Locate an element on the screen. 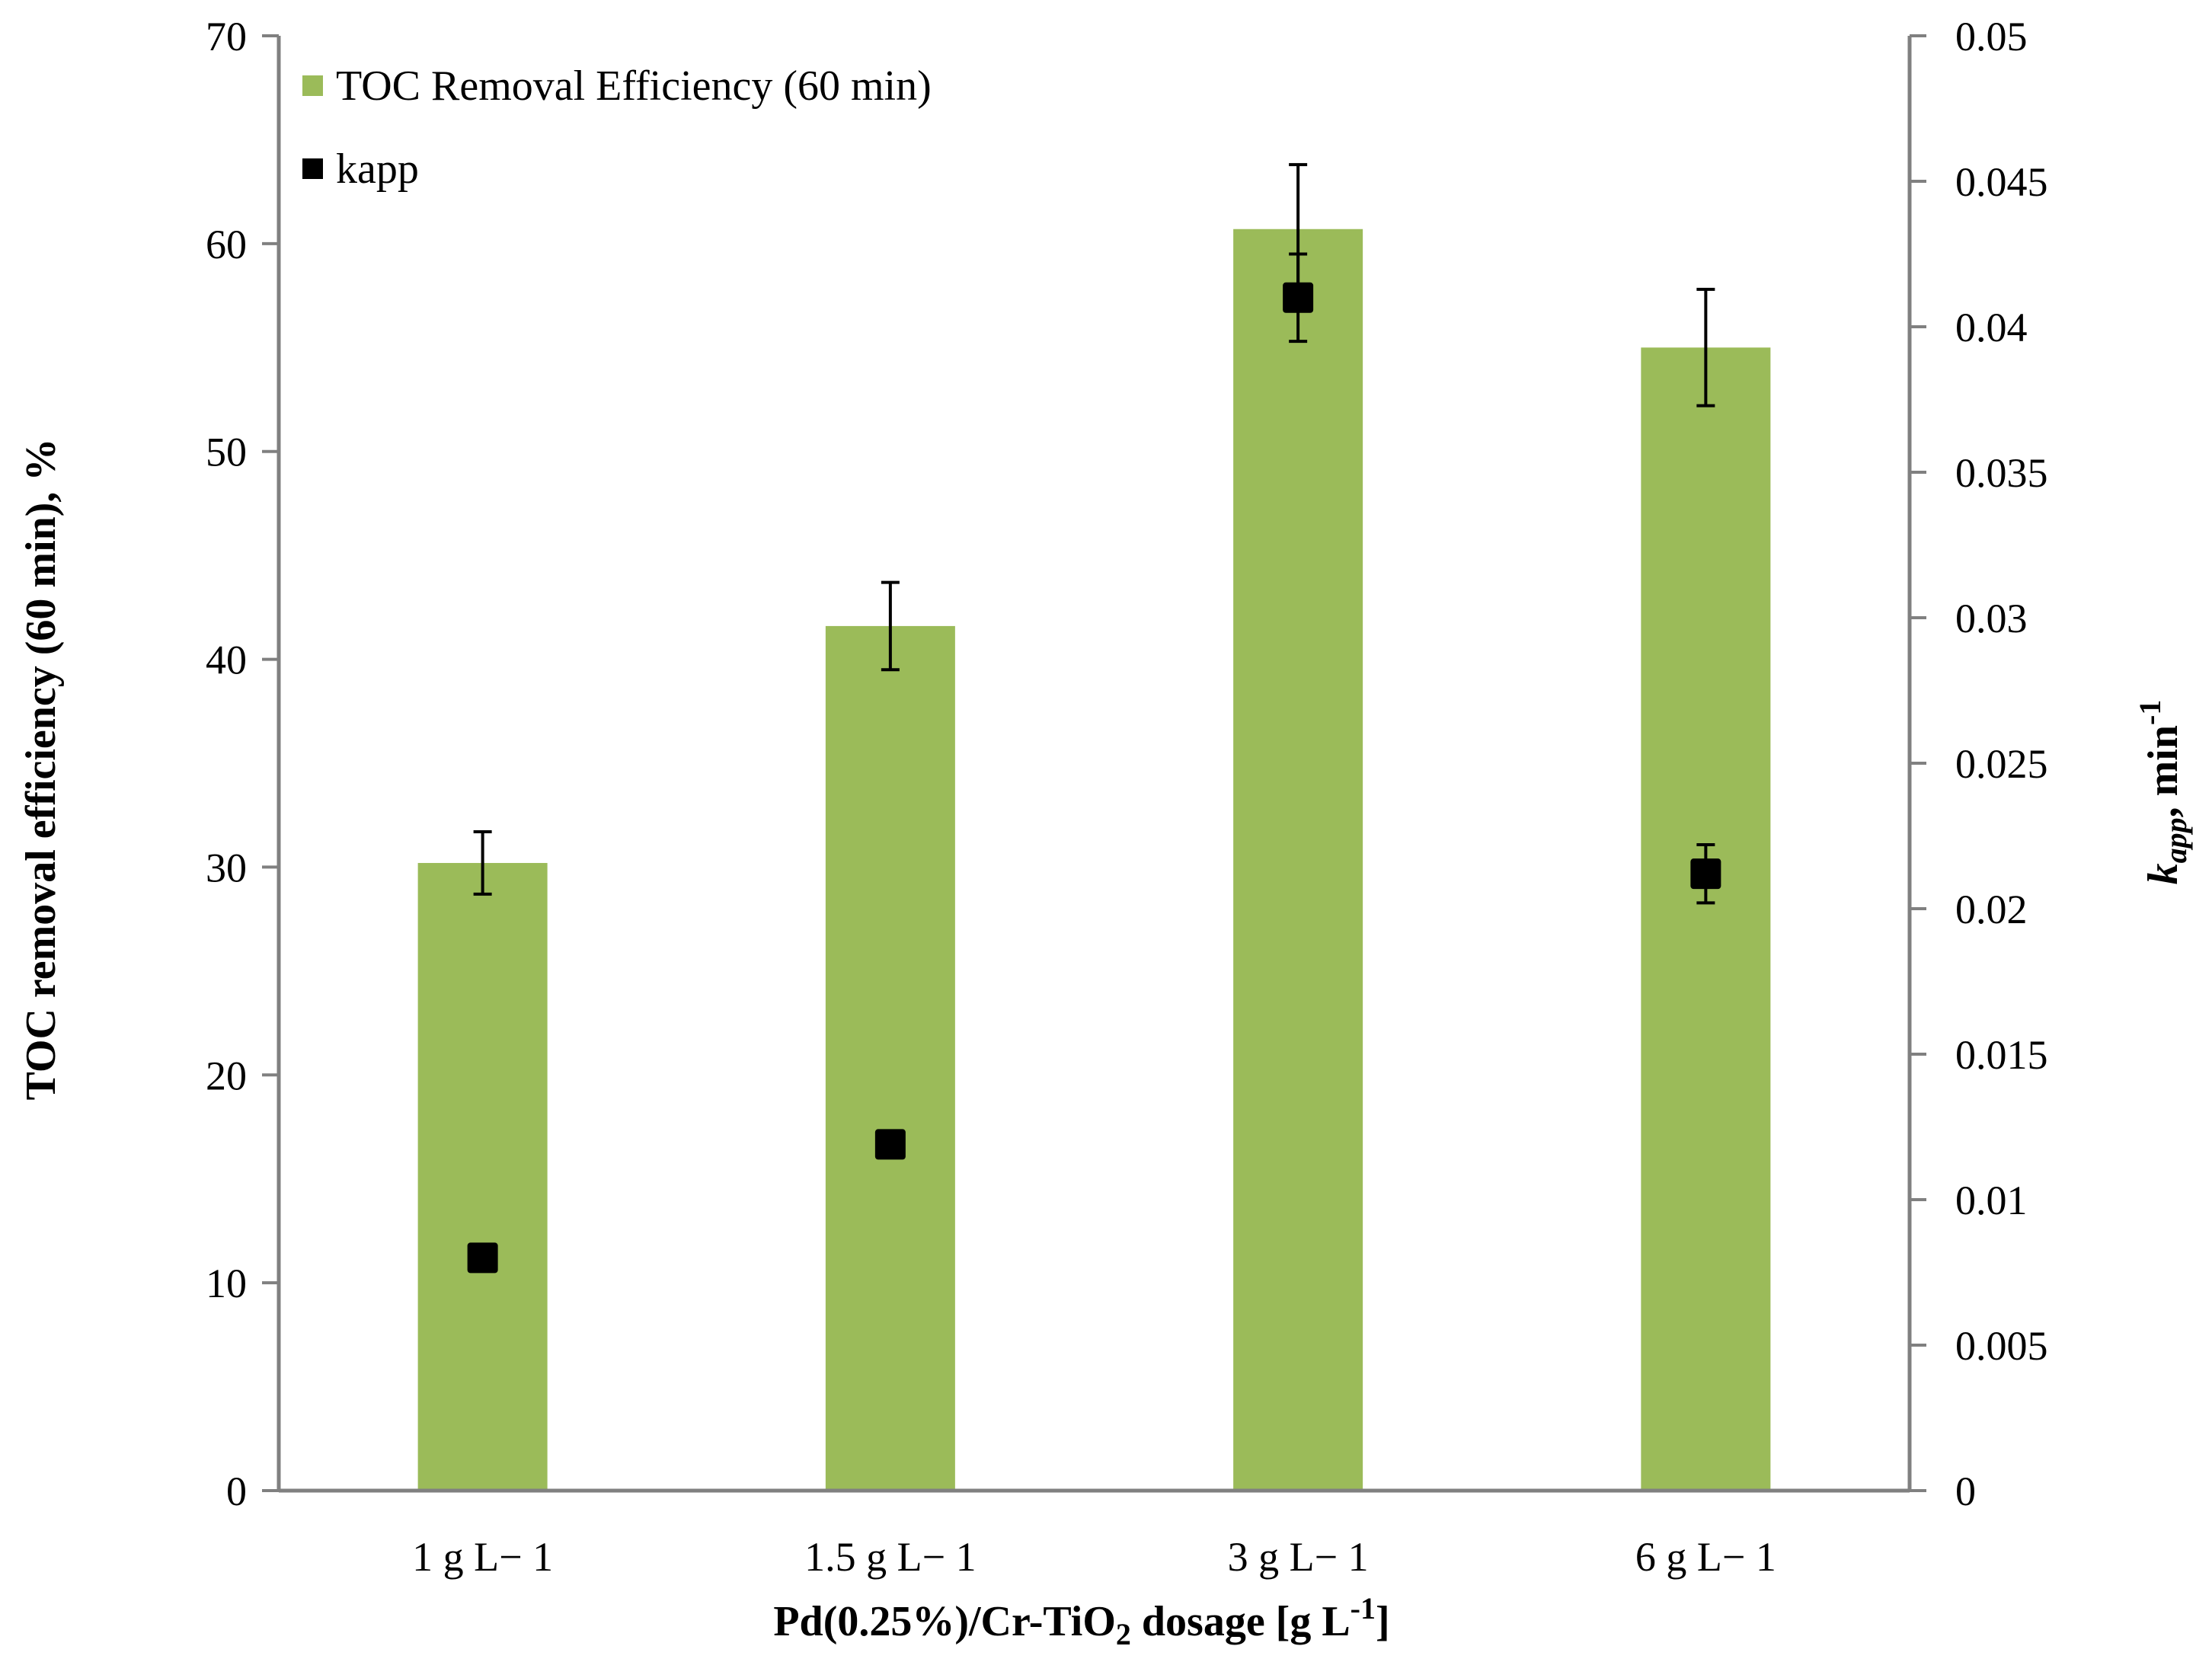  left-tick-label-1: 10 is located at coordinates (227, 1283).